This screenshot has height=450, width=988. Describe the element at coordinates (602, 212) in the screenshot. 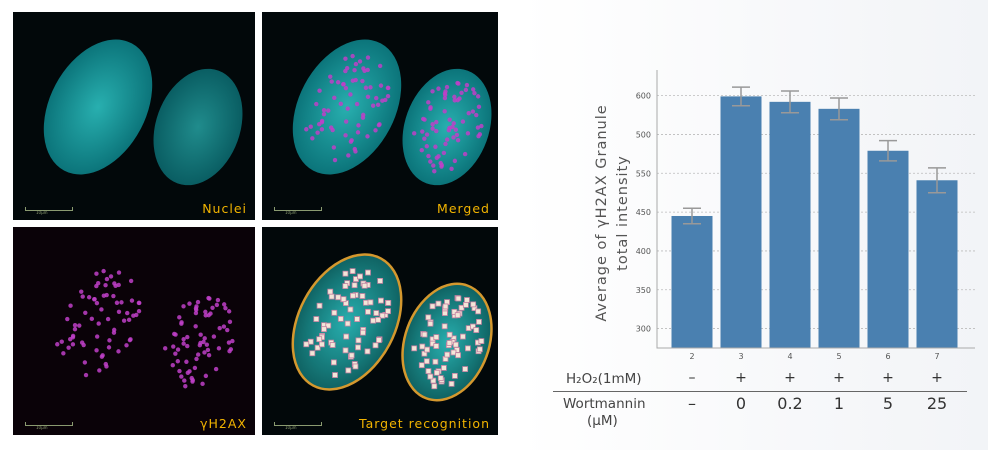

I see `y-axis-label: Average of γH2AX Granule` at that location.